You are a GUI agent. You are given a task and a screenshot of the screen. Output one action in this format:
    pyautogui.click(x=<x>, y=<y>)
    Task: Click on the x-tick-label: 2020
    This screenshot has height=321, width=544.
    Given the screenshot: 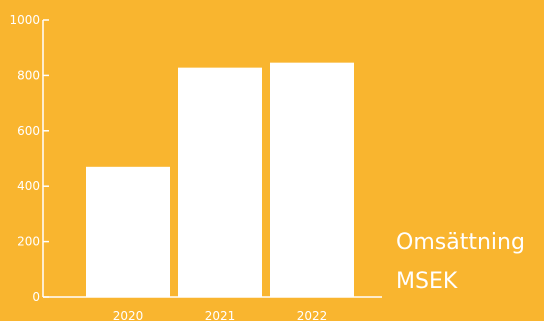 What is the action you would take?
    pyautogui.click(x=128, y=315)
    